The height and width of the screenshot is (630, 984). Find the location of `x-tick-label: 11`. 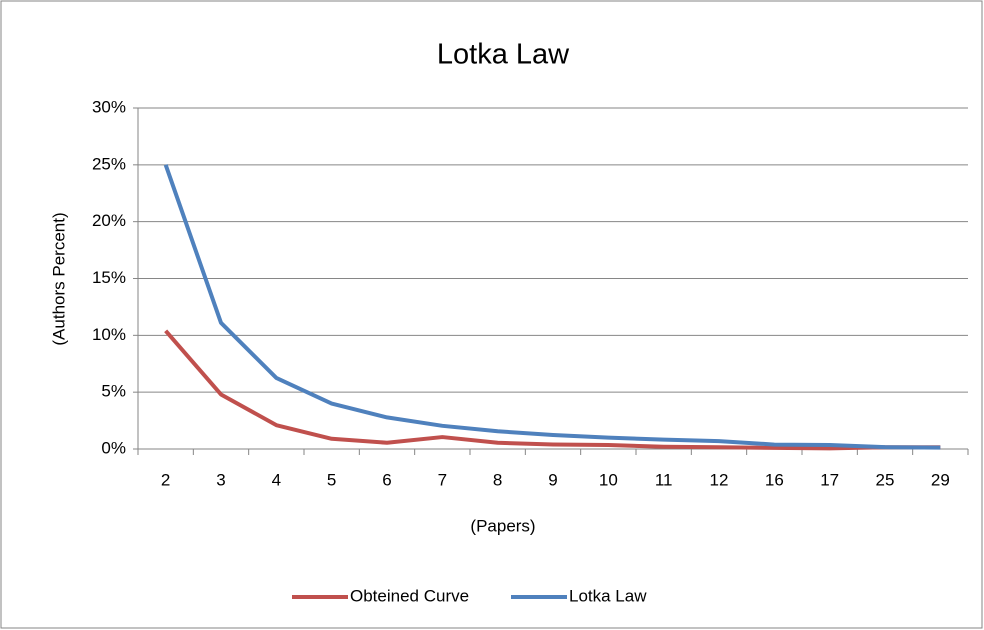

x-tick-label: 11 is located at coordinates (664, 479).